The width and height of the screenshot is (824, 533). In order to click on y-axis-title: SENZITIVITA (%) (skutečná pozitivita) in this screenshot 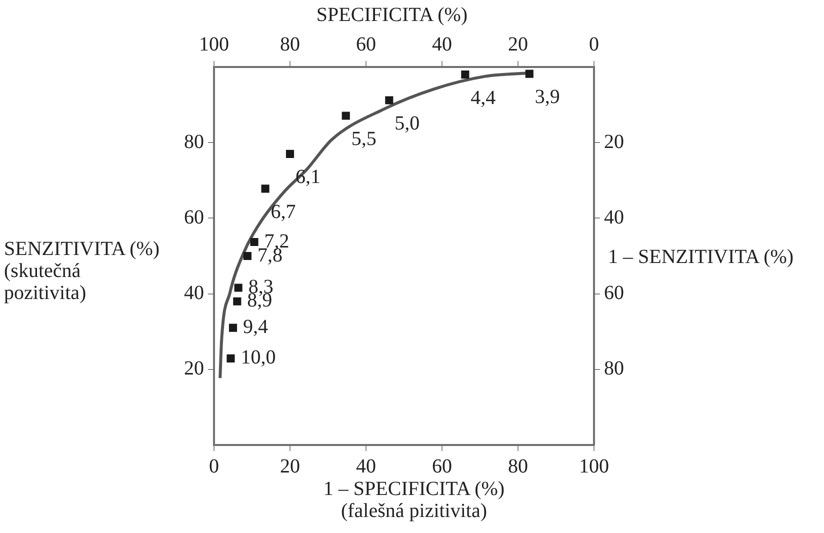, I will do `click(82, 271)`.